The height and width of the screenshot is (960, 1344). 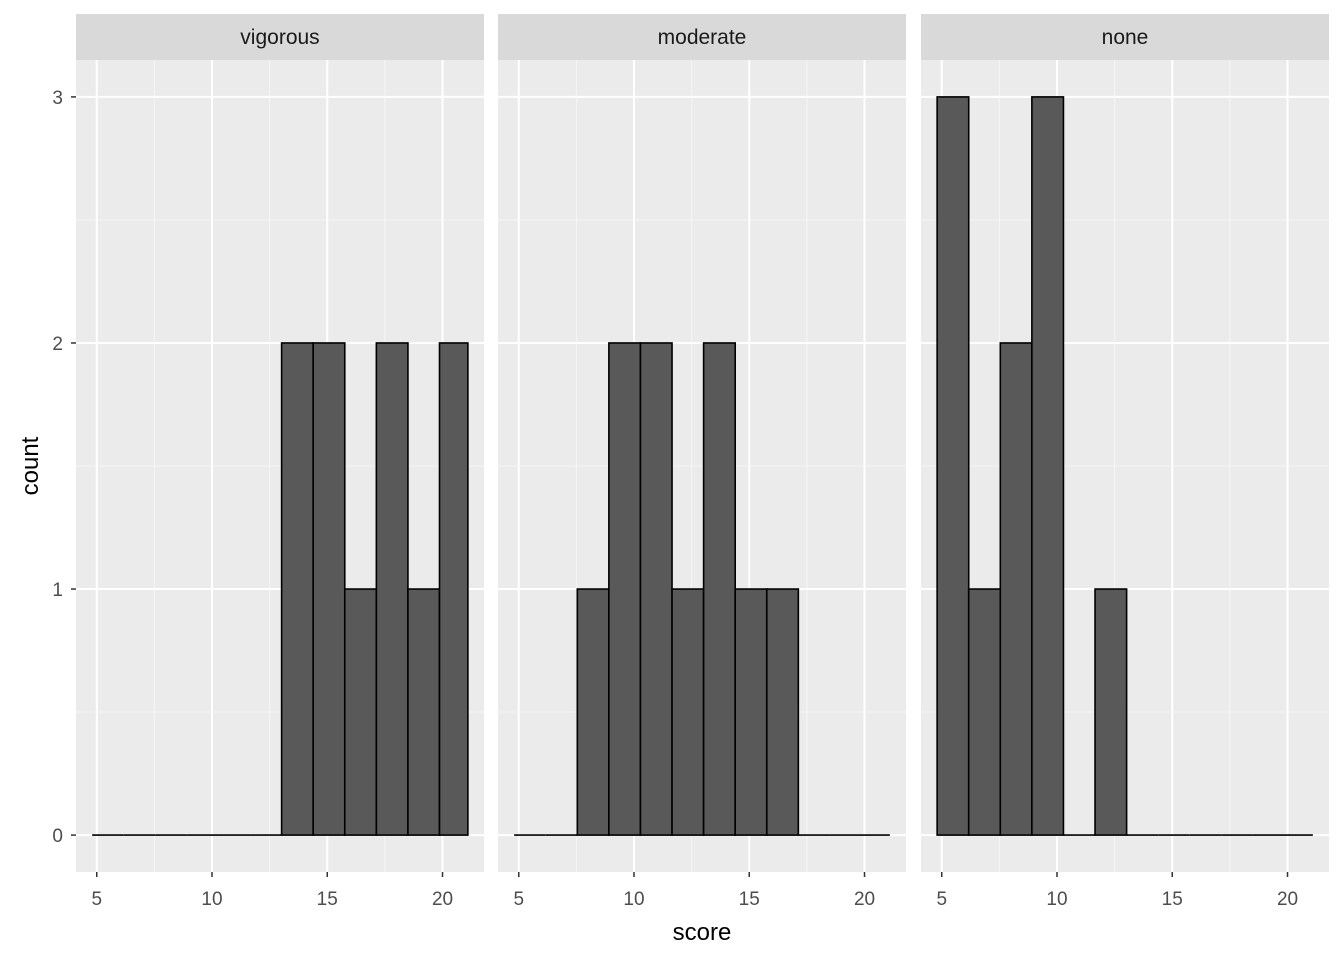 I want to click on x-axis-title: score, so click(x=702, y=932).